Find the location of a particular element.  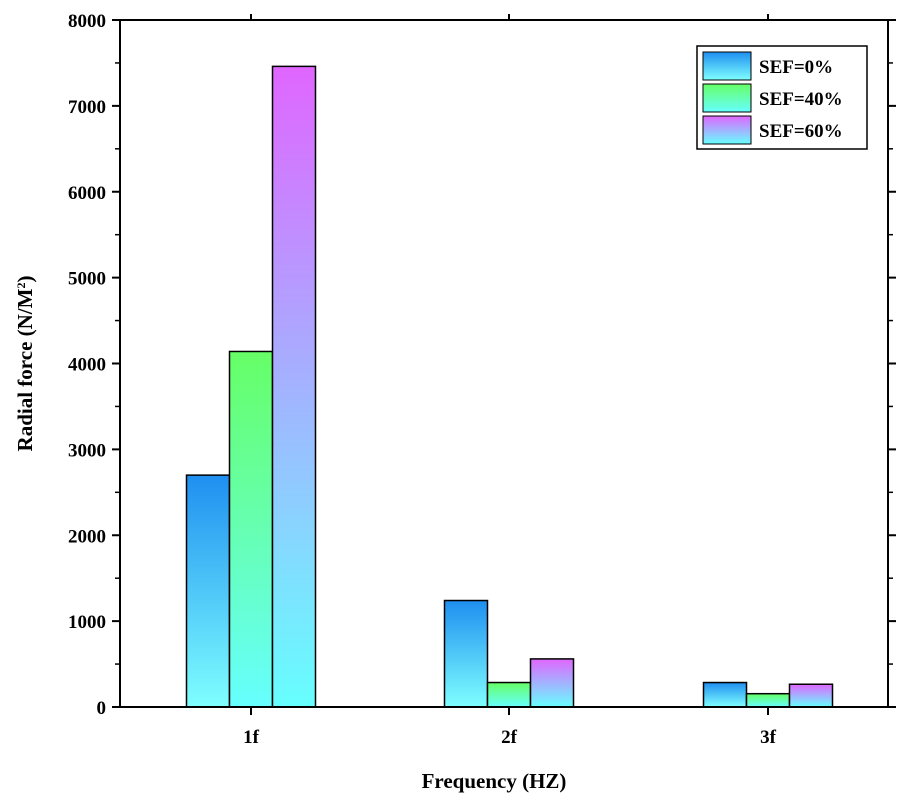

x-tick-label: 2f is located at coordinates (509, 737).